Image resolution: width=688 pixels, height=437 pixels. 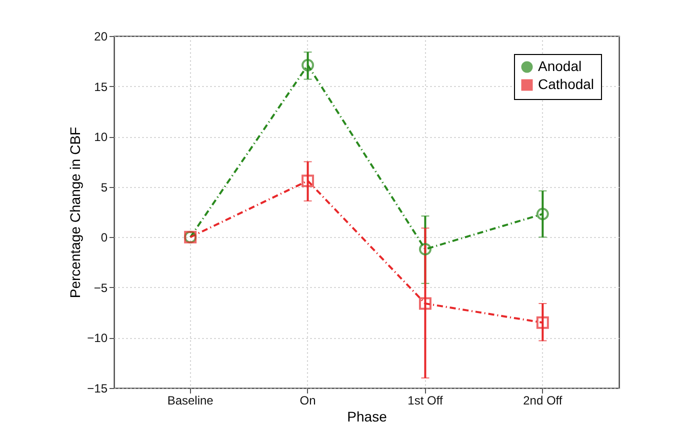 What do you see at coordinates (104, 187) in the screenshot?
I see `y-tick-label: 5` at bounding box center [104, 187].